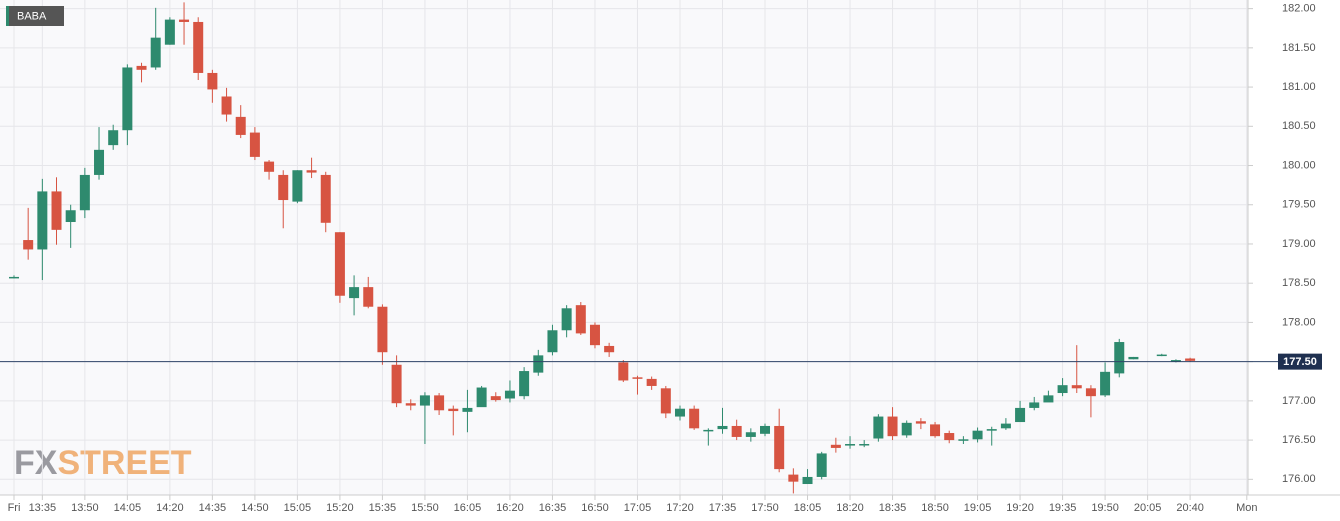 The width and height of the screenshot is (1340, 521). I want to click on legend-box, so click(35, 16).